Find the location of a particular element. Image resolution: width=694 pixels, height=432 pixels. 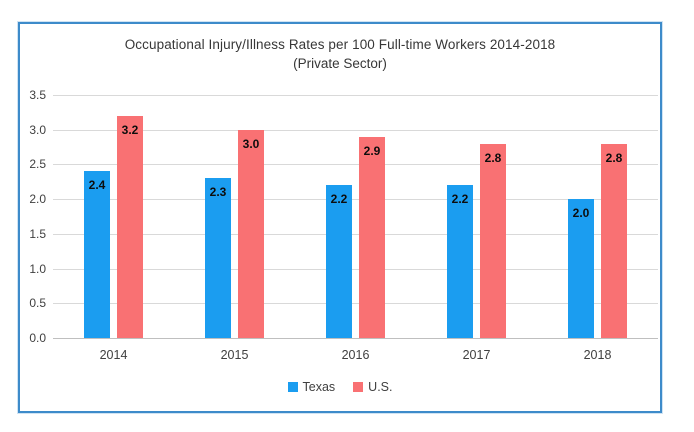

bar-texas-2018: 2.0 is located at coordinates (581, 268).